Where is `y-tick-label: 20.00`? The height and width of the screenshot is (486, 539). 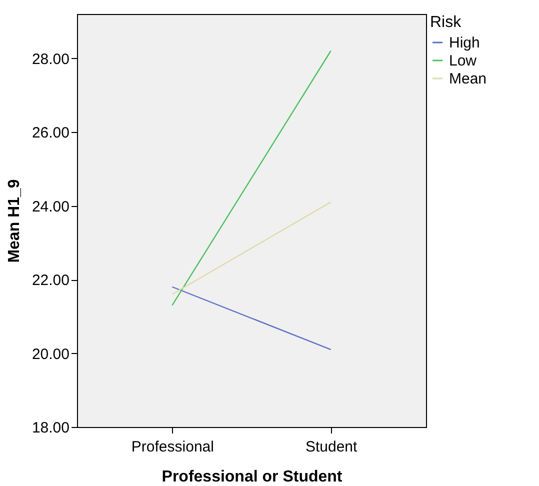 y-tick-label: 20.00 is located at coordinates (51, 354).